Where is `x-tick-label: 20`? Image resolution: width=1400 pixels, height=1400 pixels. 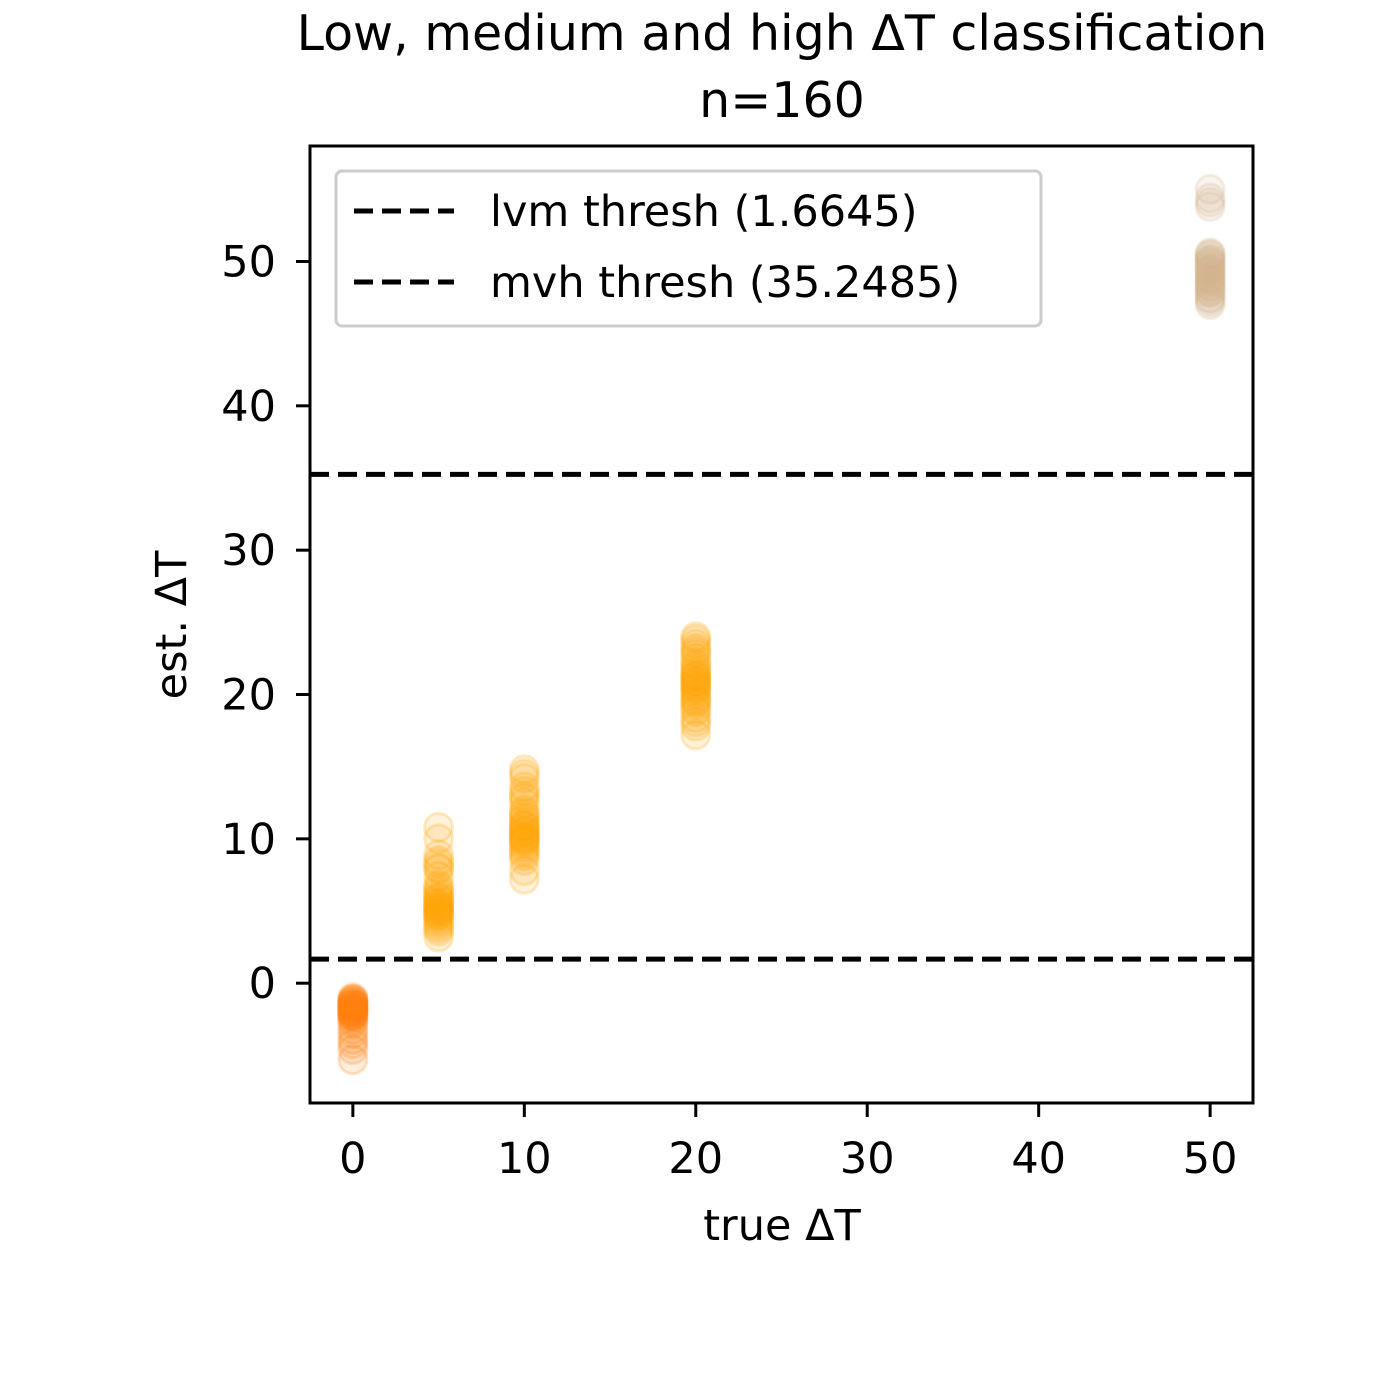
x-tick-label: 20 is located at coordinates (695, 1159).